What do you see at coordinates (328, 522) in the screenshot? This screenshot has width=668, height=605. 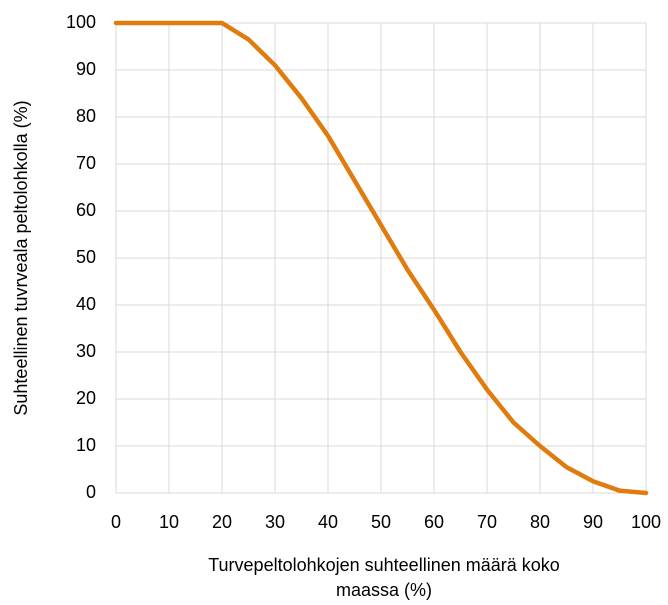 I see `x-tick-label: 40` at bounding box center [328, 522].